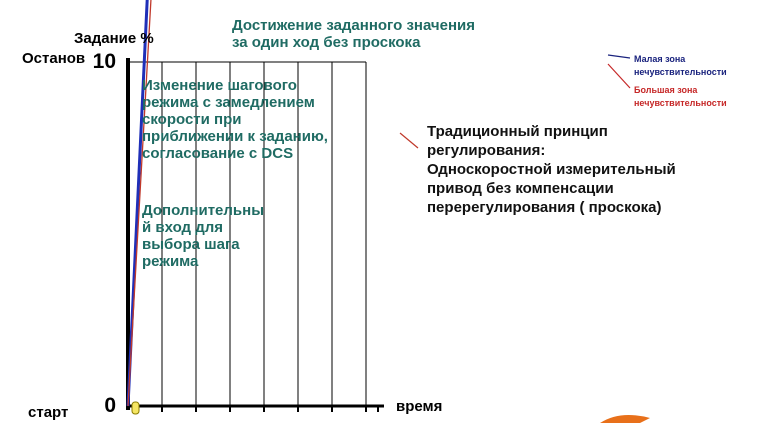  What do you see at coordinates (110, 405) in the screenshot?
I see `y-tick-label: 0` at bounding box center [110, 405].